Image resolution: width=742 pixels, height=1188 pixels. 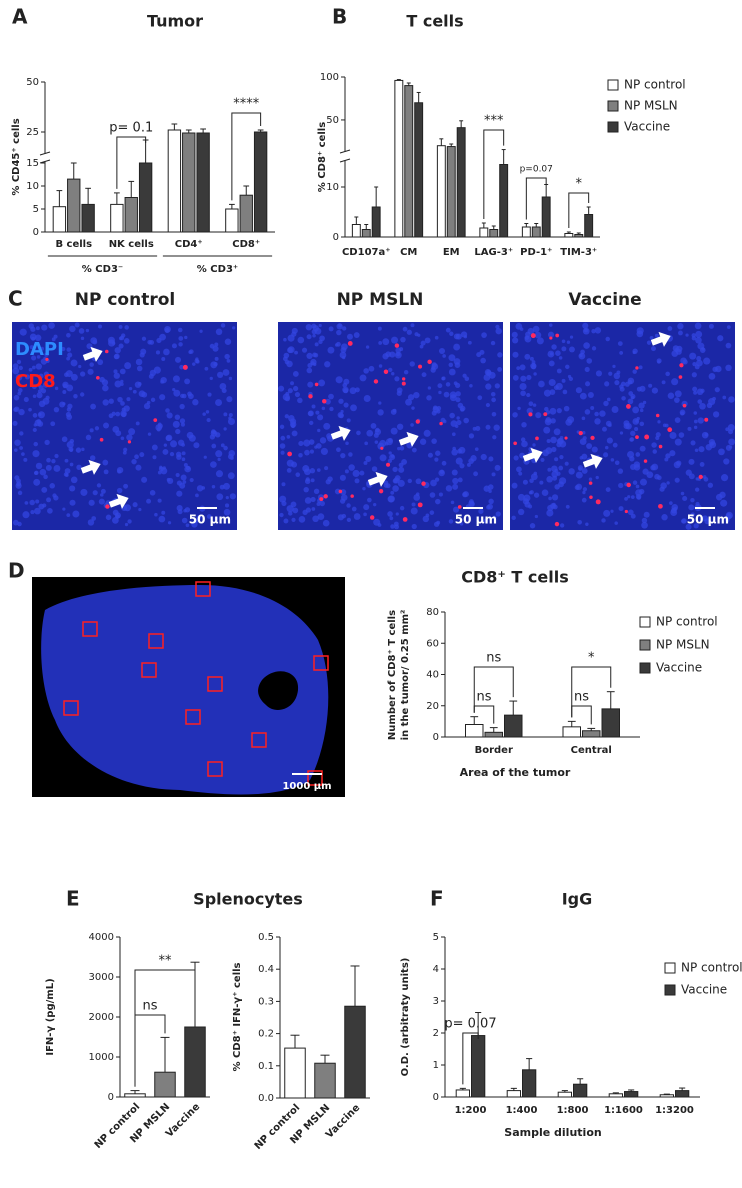 What do you see at coordinates (436, 969) in the screenshot?
I see `y-tick-label: 4` at bounding box center [436, 969].